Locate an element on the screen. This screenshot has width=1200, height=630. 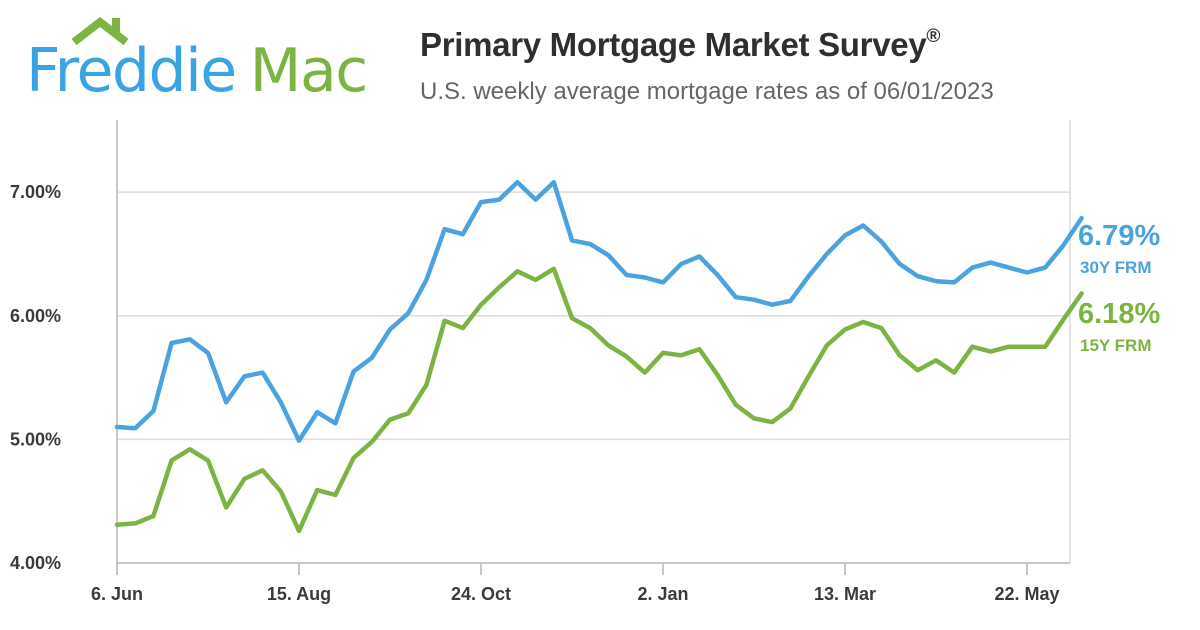
x-axis-labels: 6. Jun 15. Aug 24. Oct 2. Jan 13. Mar 22. May is located at coordinates (575, 594).